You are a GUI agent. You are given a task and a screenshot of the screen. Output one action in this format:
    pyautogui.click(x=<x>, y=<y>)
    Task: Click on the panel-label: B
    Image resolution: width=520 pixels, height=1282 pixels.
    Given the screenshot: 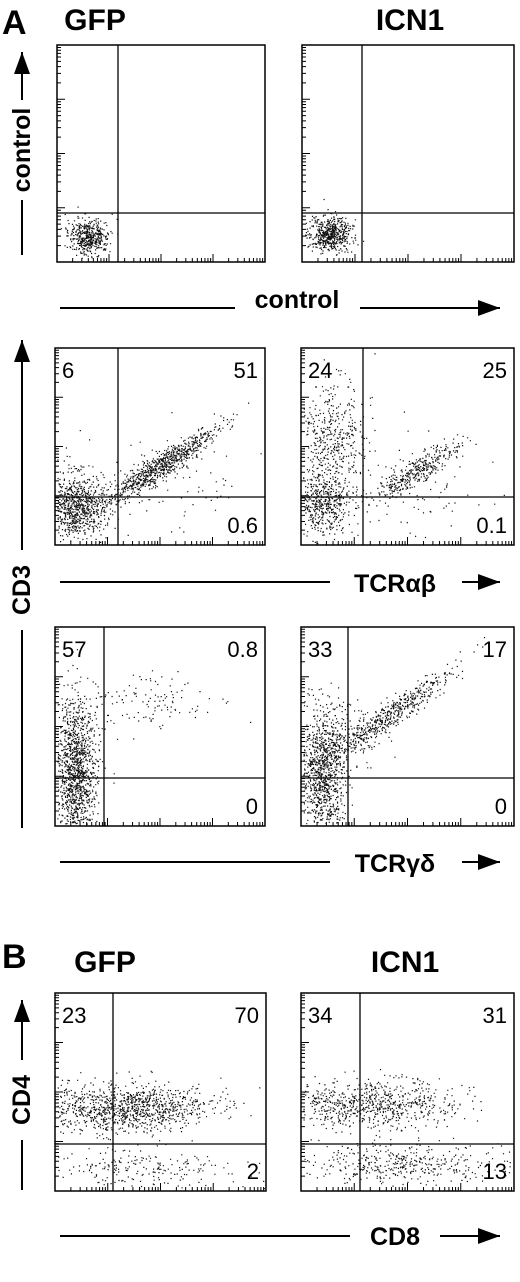 What is the action you would take?
    pyautogui.click(x=14, y=957)
    